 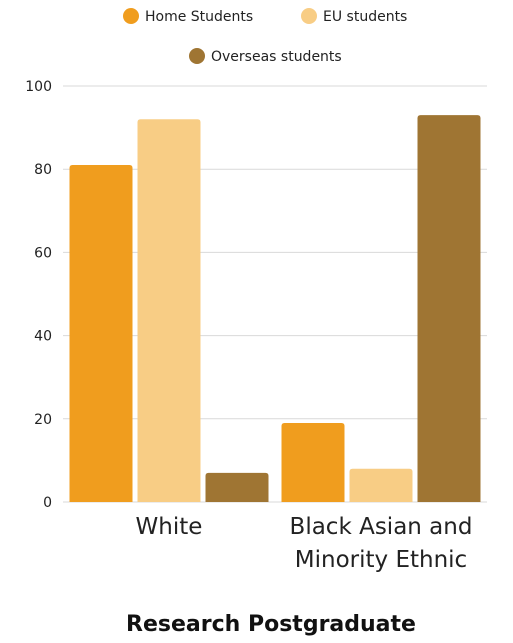 I want to click on y-tick-label: 0, so click(x=47, y=503).